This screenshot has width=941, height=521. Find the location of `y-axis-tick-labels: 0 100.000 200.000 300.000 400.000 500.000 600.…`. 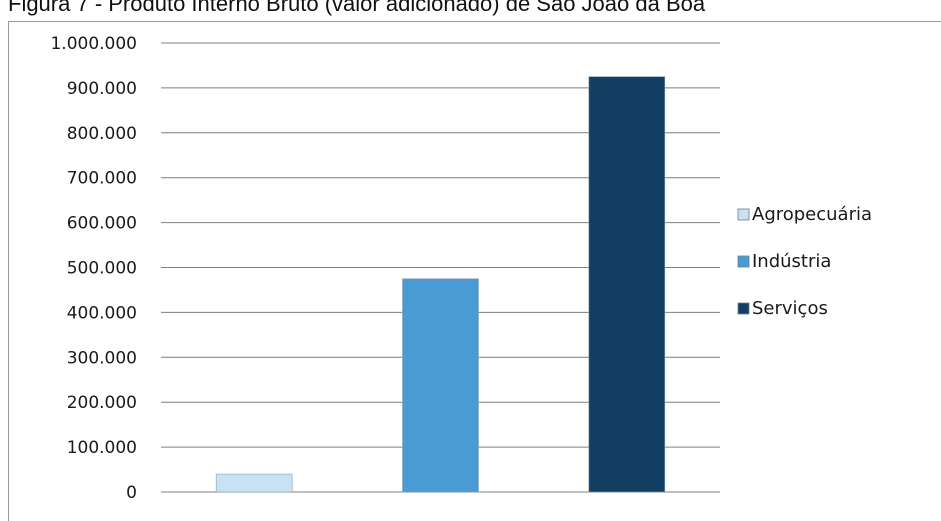

y-axis-tick-labels: 0 100.000 200.000 300.000 400.000 500.000 600.… is located at coordinates (93, 268).